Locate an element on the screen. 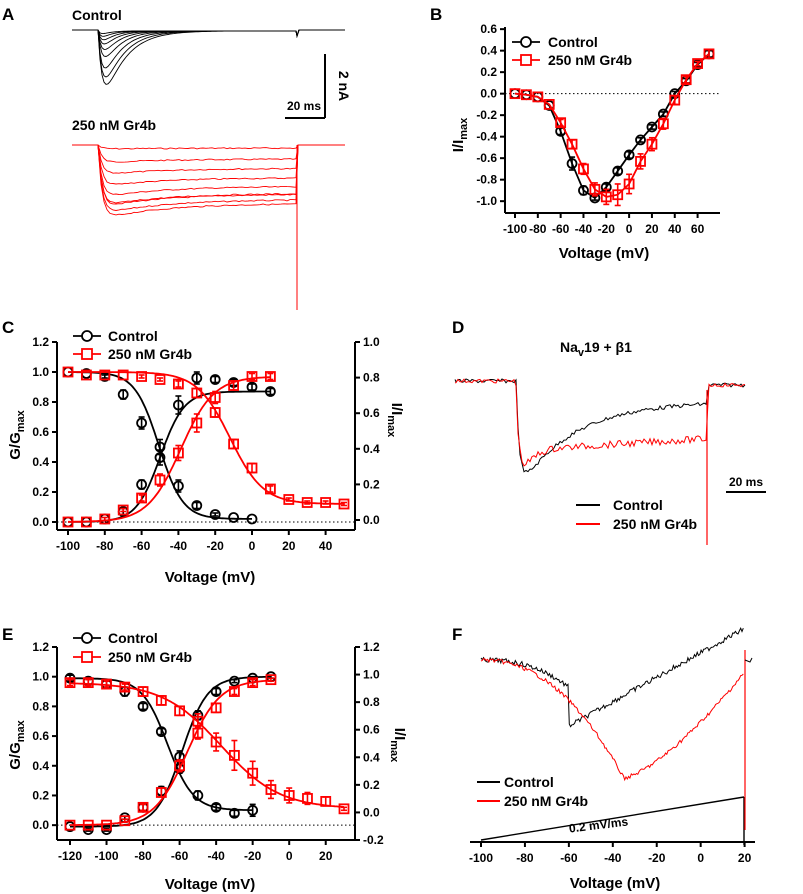 The width and height of the screenshot is (803, 894). panel-e-label: E is located at coordinates (7, 634).